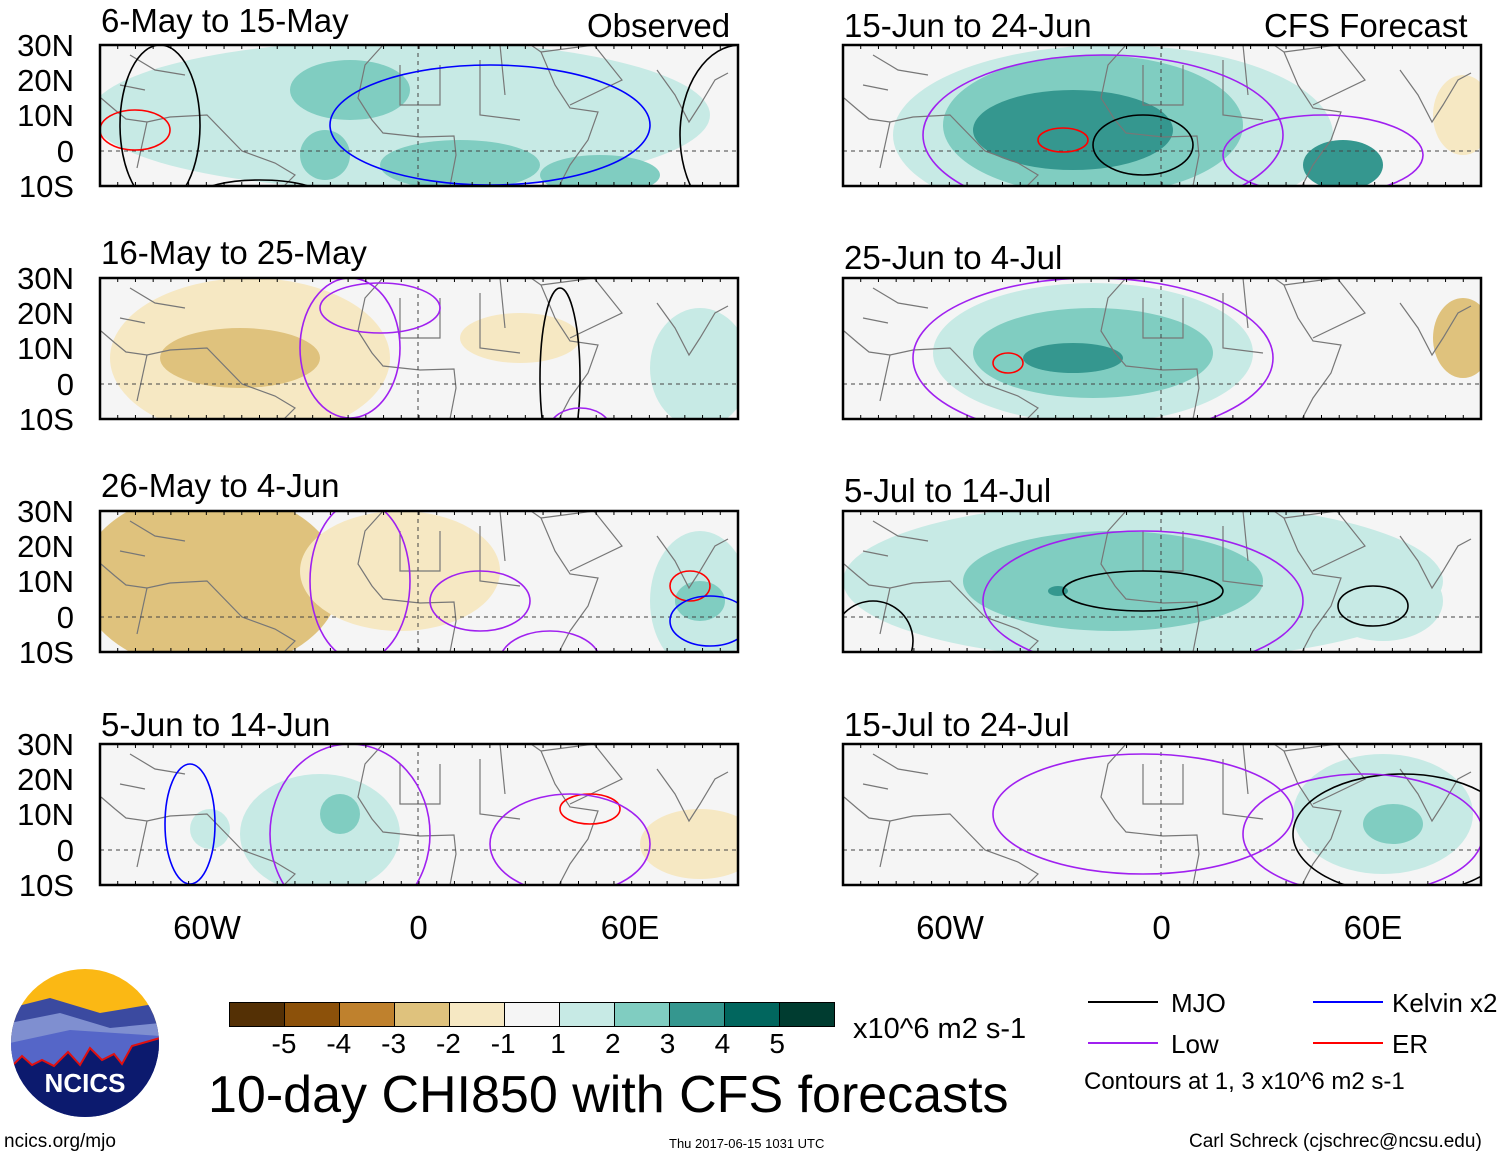 Image resolution: width=1510 pixels, height=1158 pixels. What do you see at coordinates (1244, 1081) in the screenshot?
I see `contour-note: Contours at 1, 3 x10^6 m2 s-1` at bounding box center [1244, 1081].